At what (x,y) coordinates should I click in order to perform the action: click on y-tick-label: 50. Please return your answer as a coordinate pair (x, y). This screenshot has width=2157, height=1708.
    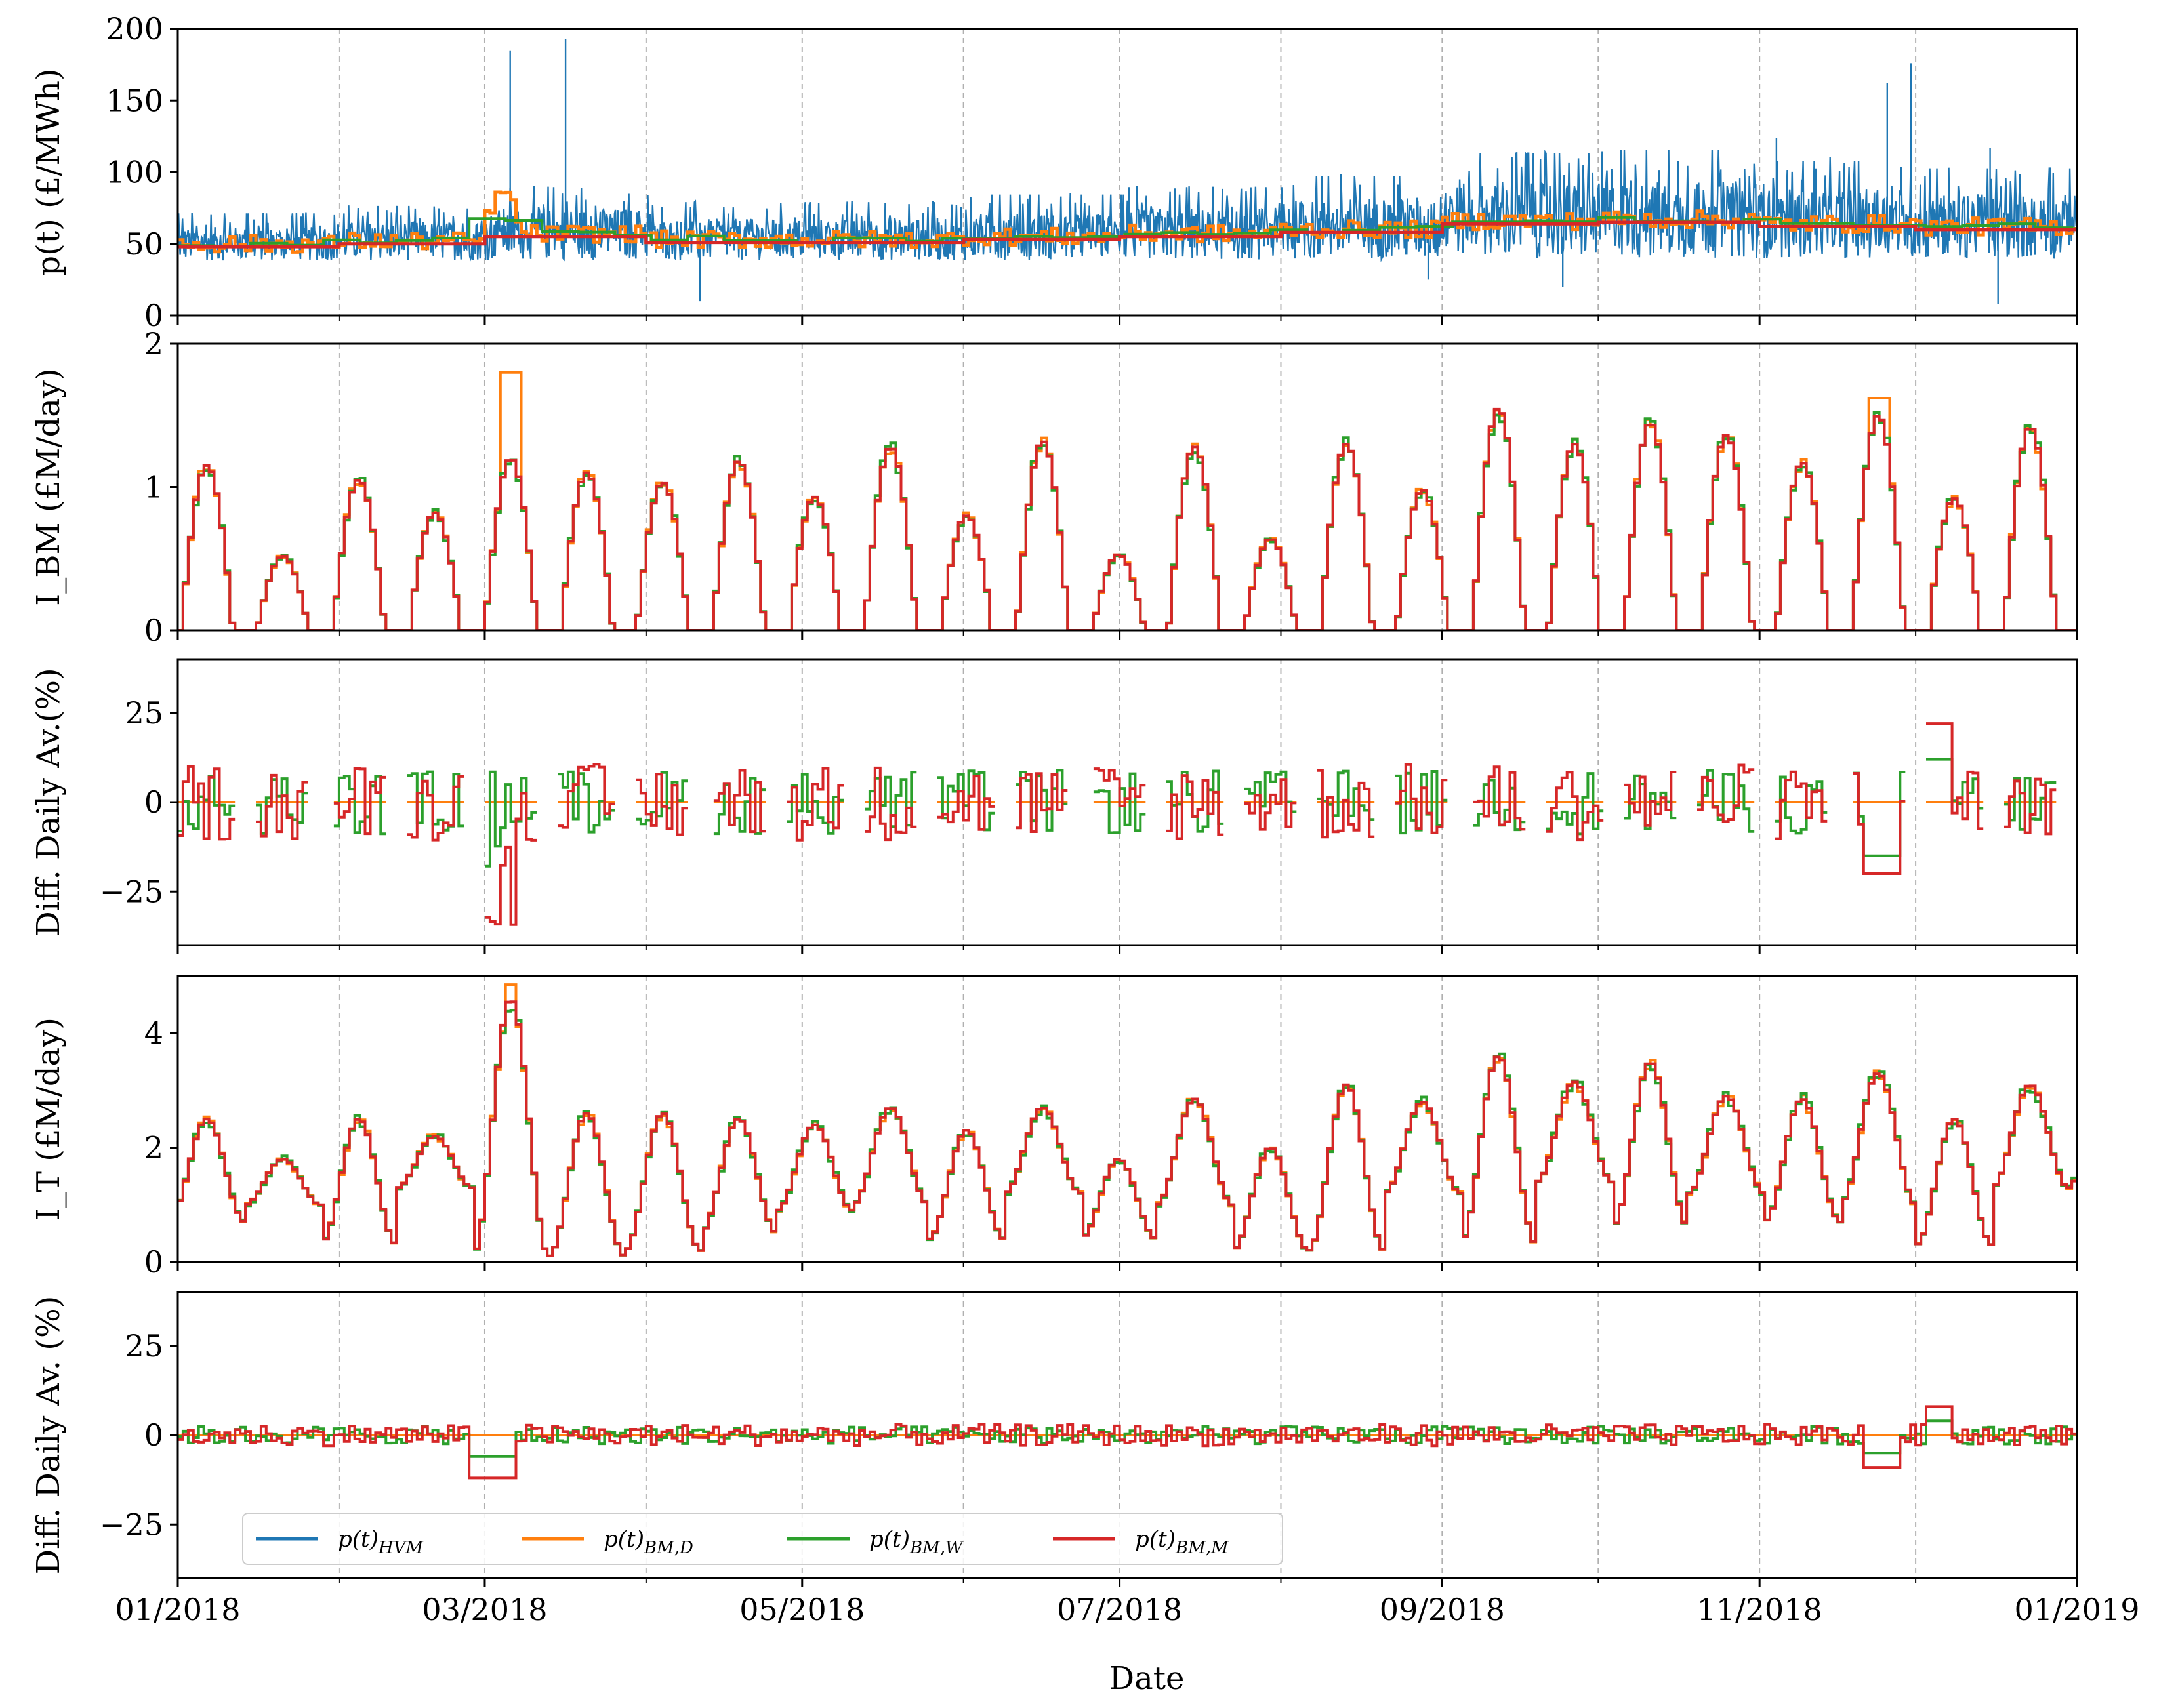
    Looking at the image, I should click on (144, 244).